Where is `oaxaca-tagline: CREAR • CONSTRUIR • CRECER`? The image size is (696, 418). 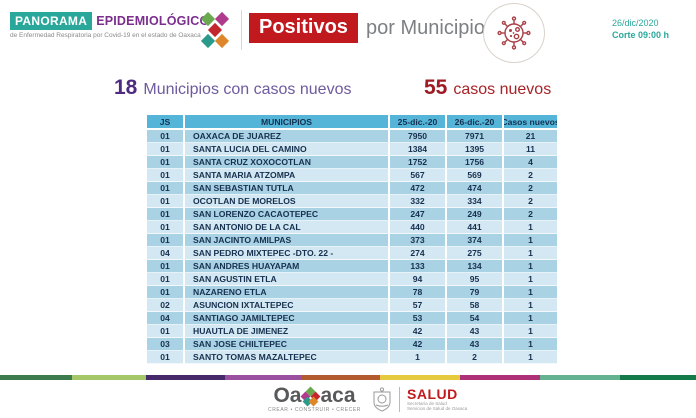
oaxaca-tagline: CREAR • CONSTRUIR • CRECER is located at coordinates (314, 410).